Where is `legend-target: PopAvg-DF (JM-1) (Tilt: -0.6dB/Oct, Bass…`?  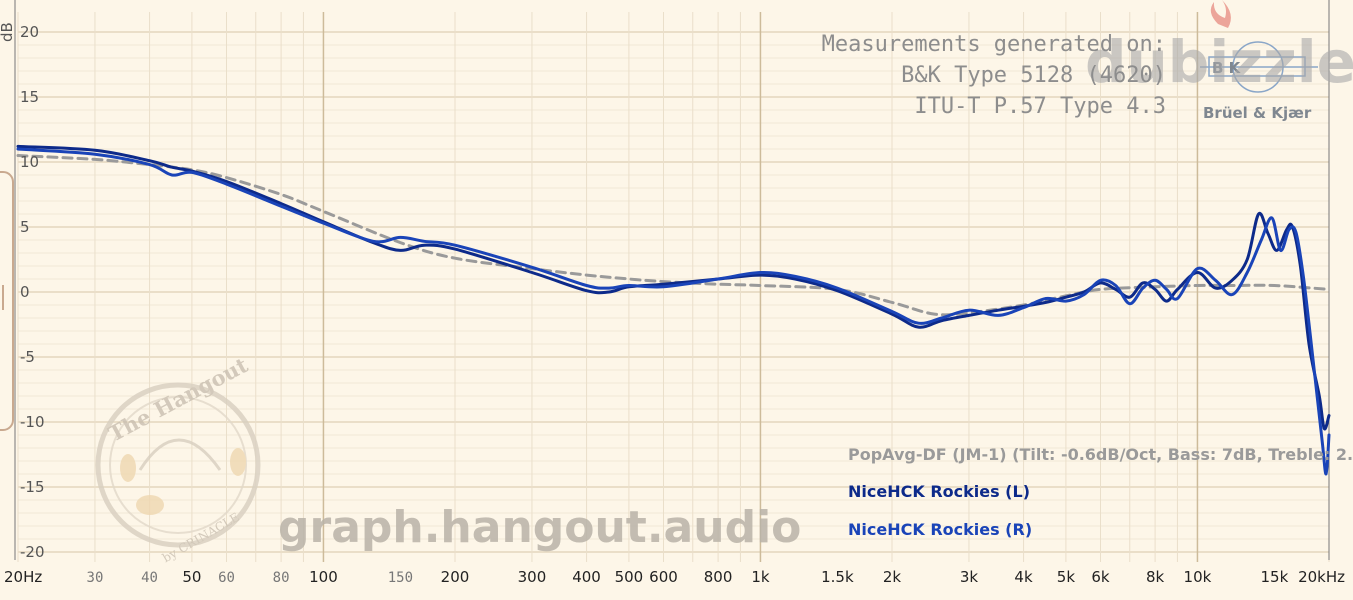 legend-target: PopAvg-DF (JM-1) (Tilt: -0.6dB/Oct, Bass… is located at coordinates (1100, 454).